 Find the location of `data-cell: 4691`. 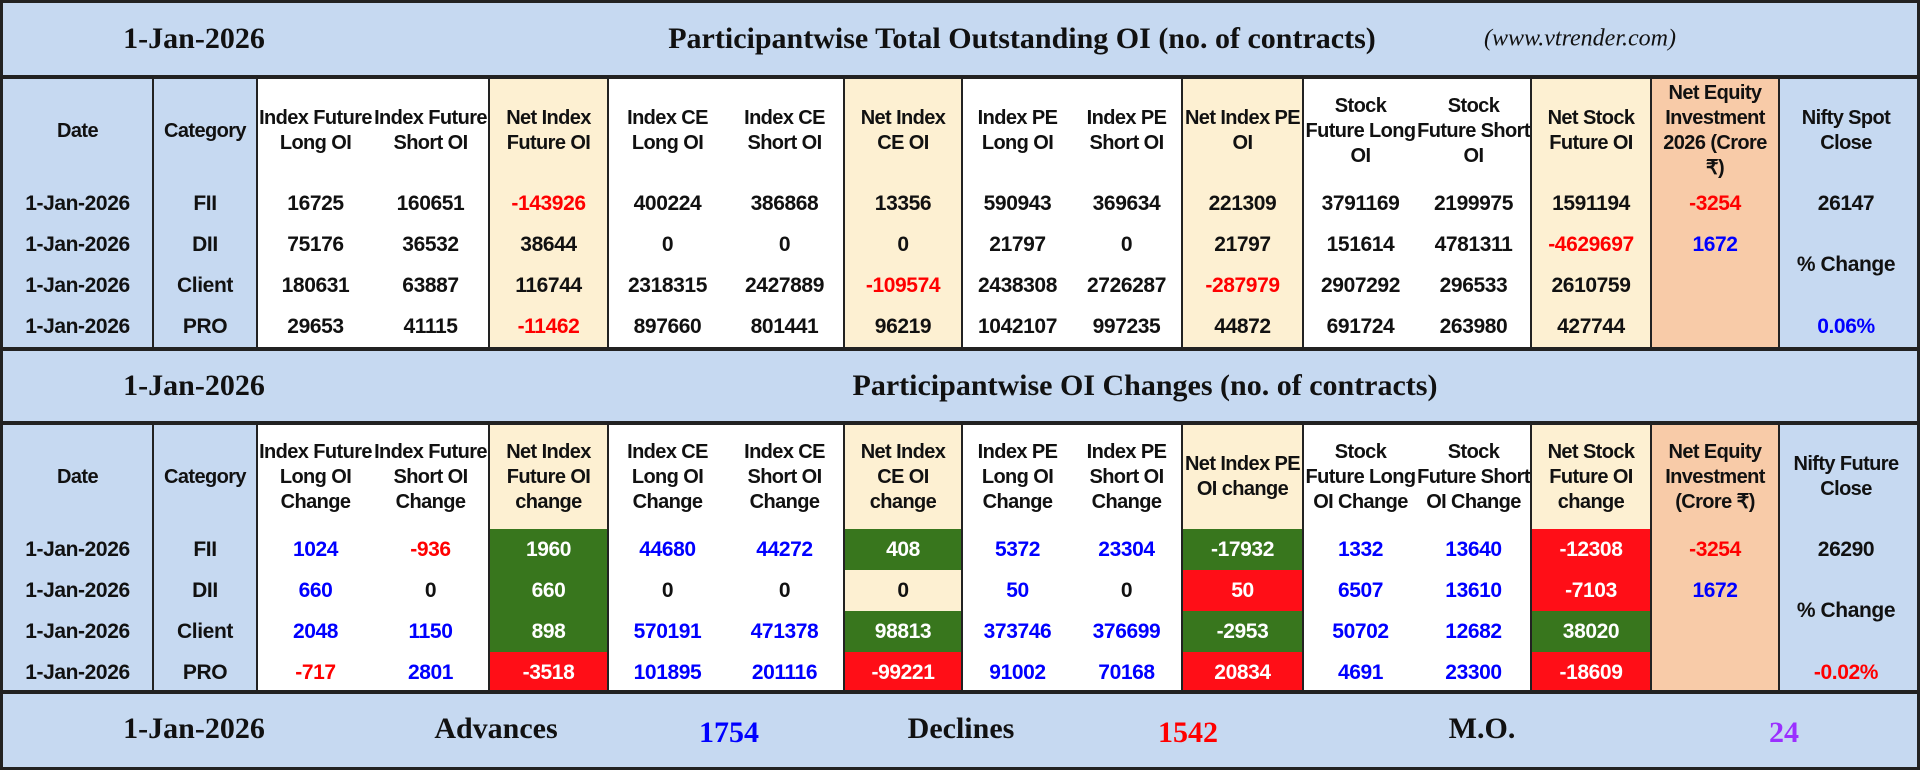

data-cell: 4691 is located at coordinates (1359, 672).